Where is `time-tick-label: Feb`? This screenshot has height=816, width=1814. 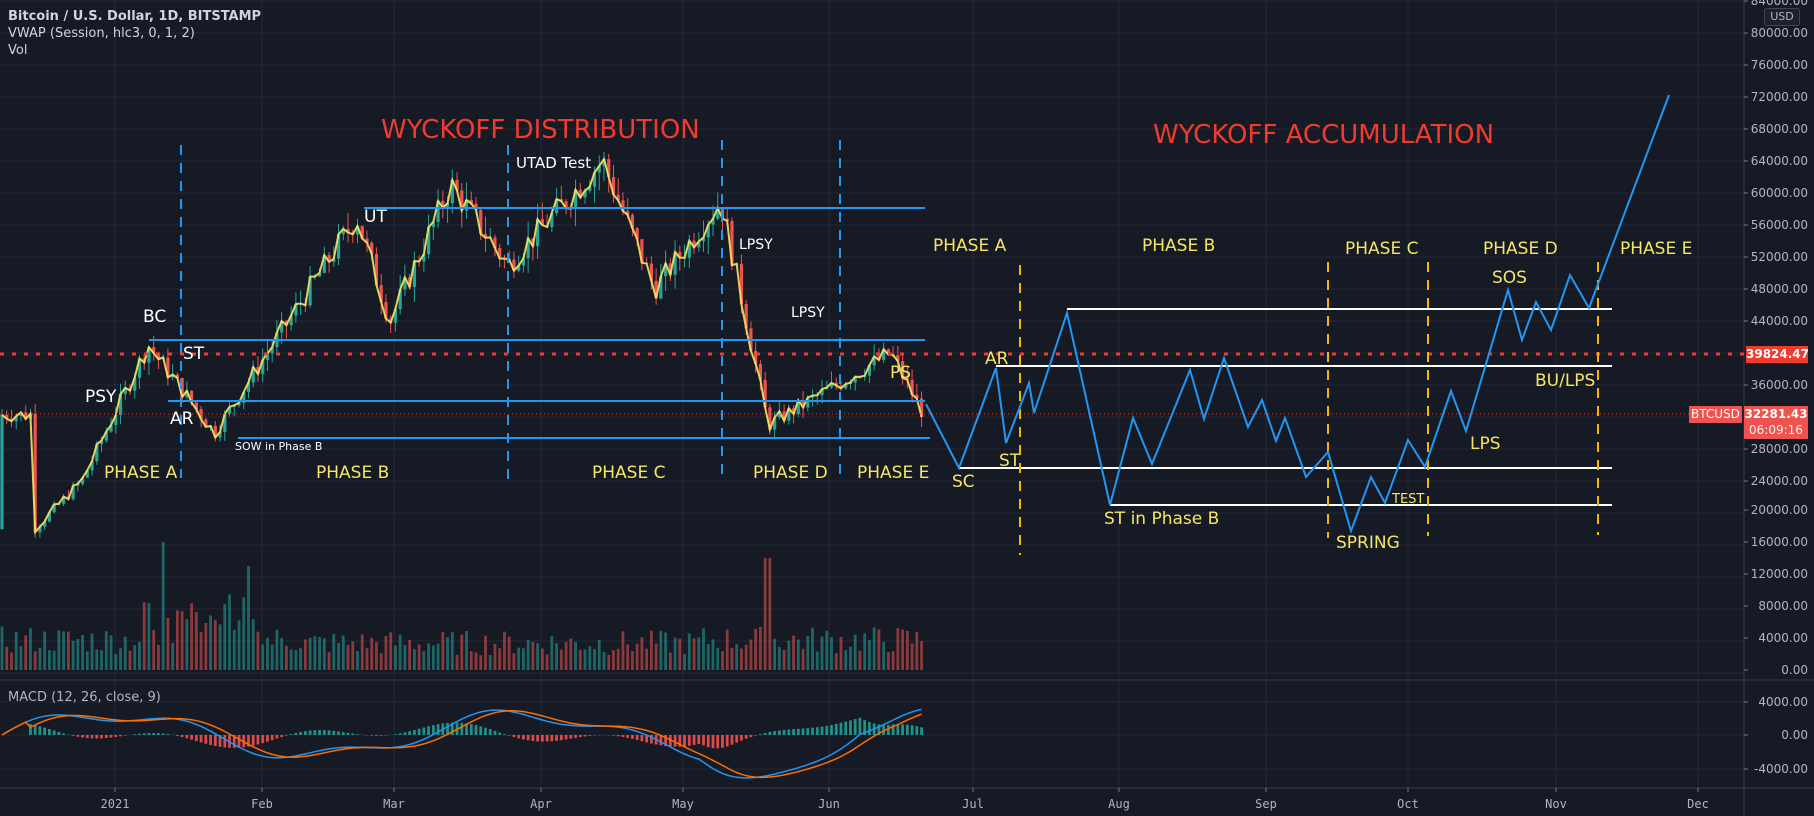
time-tick-label: Feb is located at coordinates (262, 804).